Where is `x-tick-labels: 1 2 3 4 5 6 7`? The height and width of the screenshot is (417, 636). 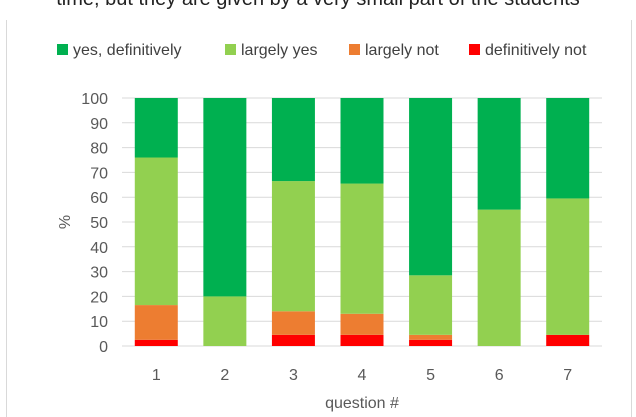
x-tick-labels: 1 2 3 4 5 6 7 is located at coordinates (362, 375).